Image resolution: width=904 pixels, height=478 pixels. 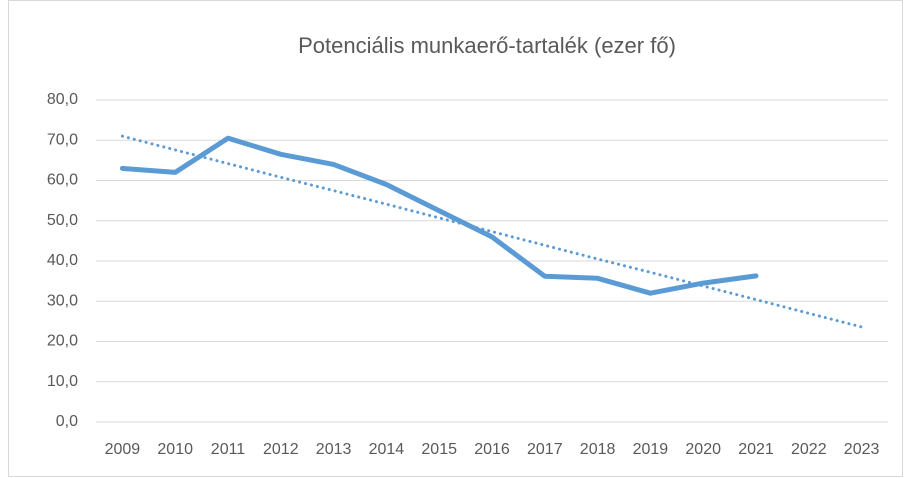 I want to click on x-tick-label: 2023, so click(x=862, y=449).